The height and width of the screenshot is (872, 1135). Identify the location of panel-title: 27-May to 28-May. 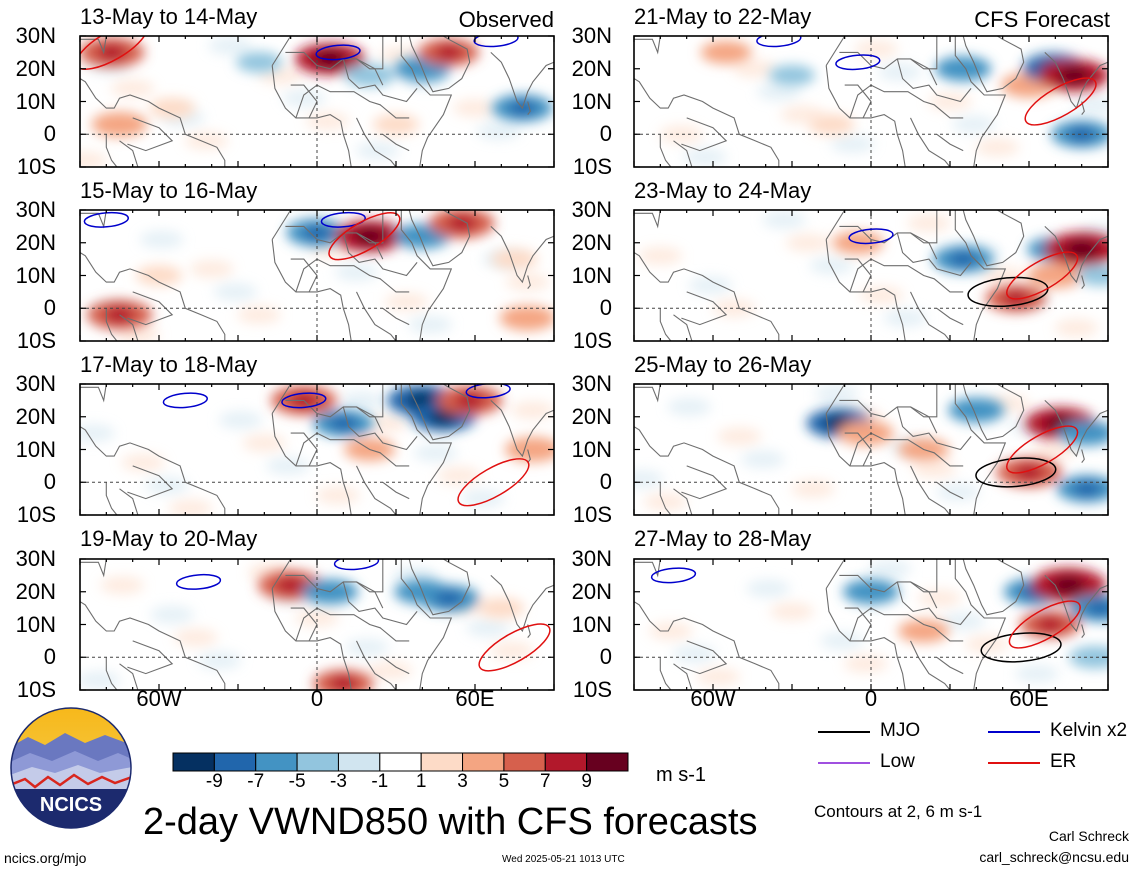
(723, 538).